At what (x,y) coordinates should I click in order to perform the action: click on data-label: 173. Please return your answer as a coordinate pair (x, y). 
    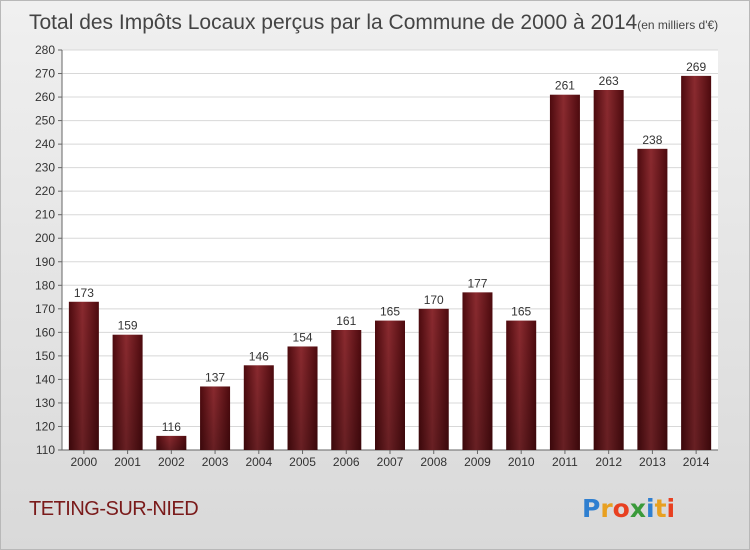
    Looking at the image, I should click on (84, 293).